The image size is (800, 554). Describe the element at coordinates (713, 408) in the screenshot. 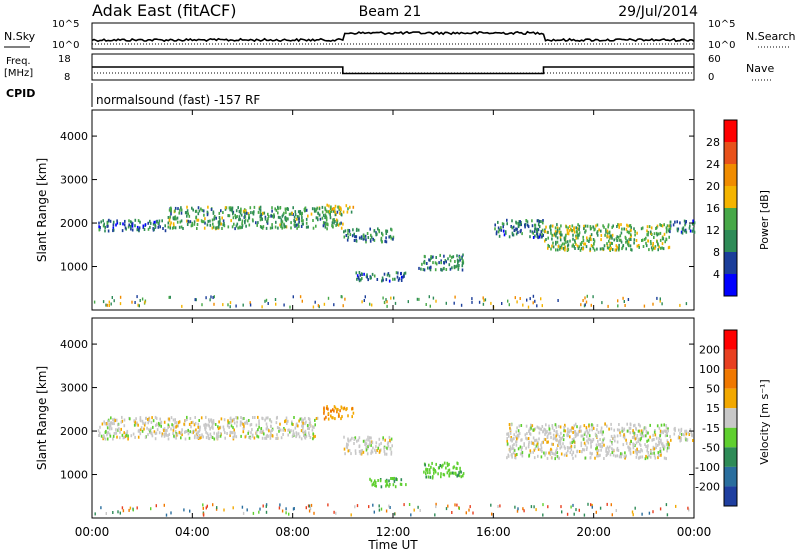

I see `velocity-colorbar-tick-label: 15` at that location.